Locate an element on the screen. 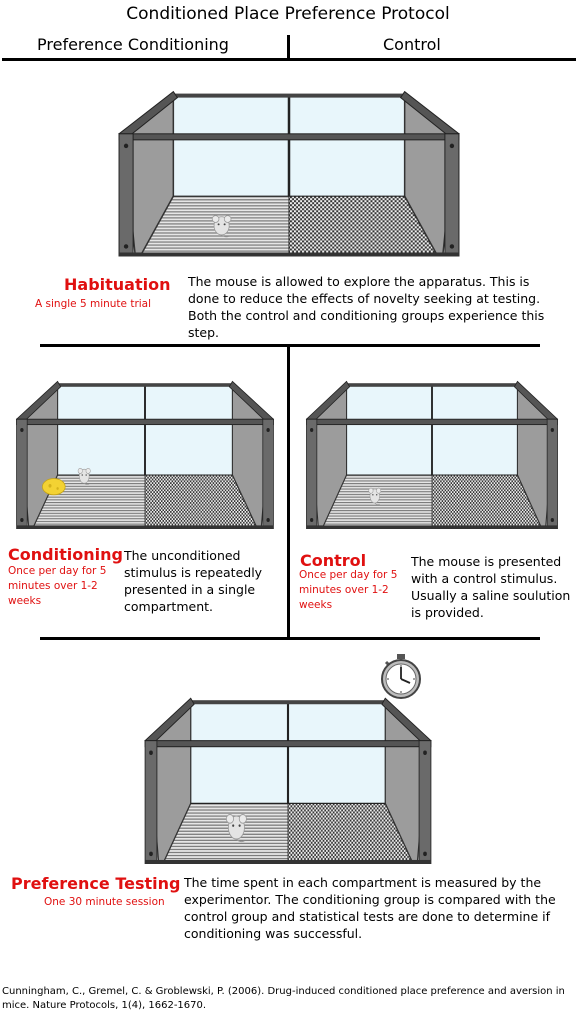  testing-subtitle: One 30 minute session is located at coordinates (104, 902).